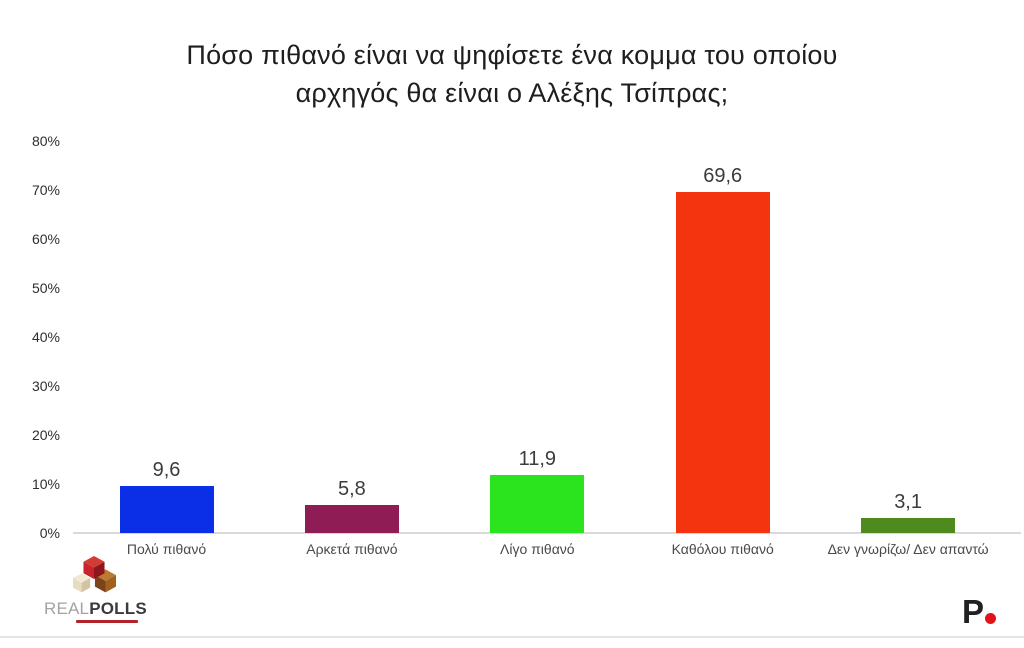 Image resolution: width=1024 pixels, height=648 pixels. Describe the element at coordinates (722, 549) in the screenshot. I see `category-label: Καθόλου πιθανό` at that location.